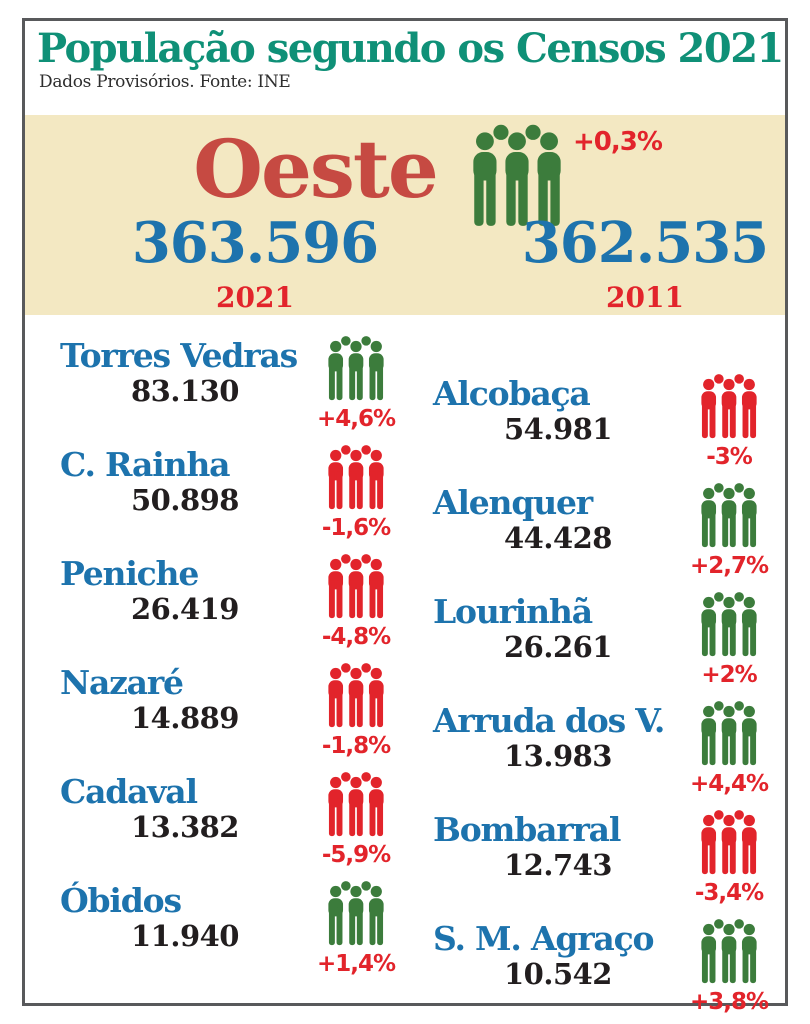 This screenshot has width=810, height=1024. What do you see at coordinates (527, 829) in the screenshot?
I see `municipality-name: Bombarral` at bounding box center [527, 829].